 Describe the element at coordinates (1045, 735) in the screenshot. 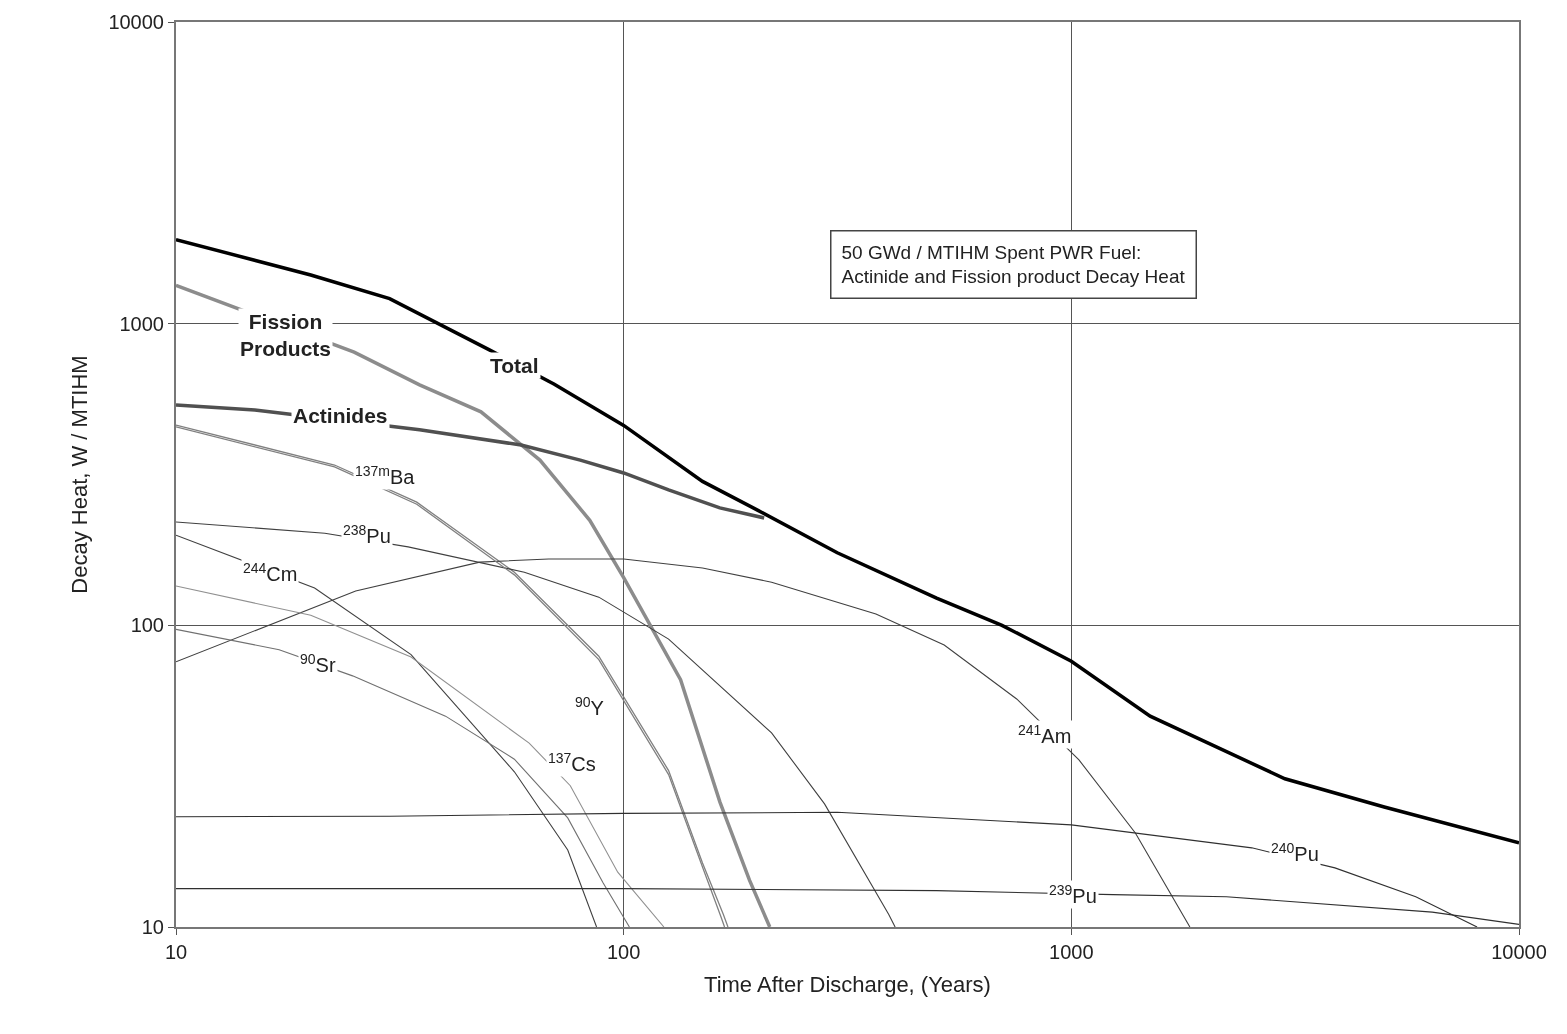

I see `series-label: $^{241}$Am` at that location.